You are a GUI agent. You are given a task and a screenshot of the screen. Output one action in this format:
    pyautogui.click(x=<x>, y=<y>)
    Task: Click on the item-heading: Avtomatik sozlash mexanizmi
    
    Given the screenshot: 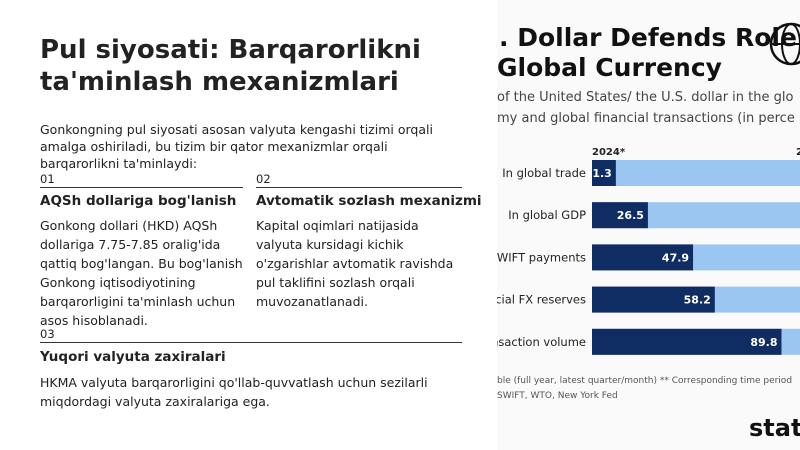 What is the action you would take?
    pyautogui.click(x=369, y=201)
    